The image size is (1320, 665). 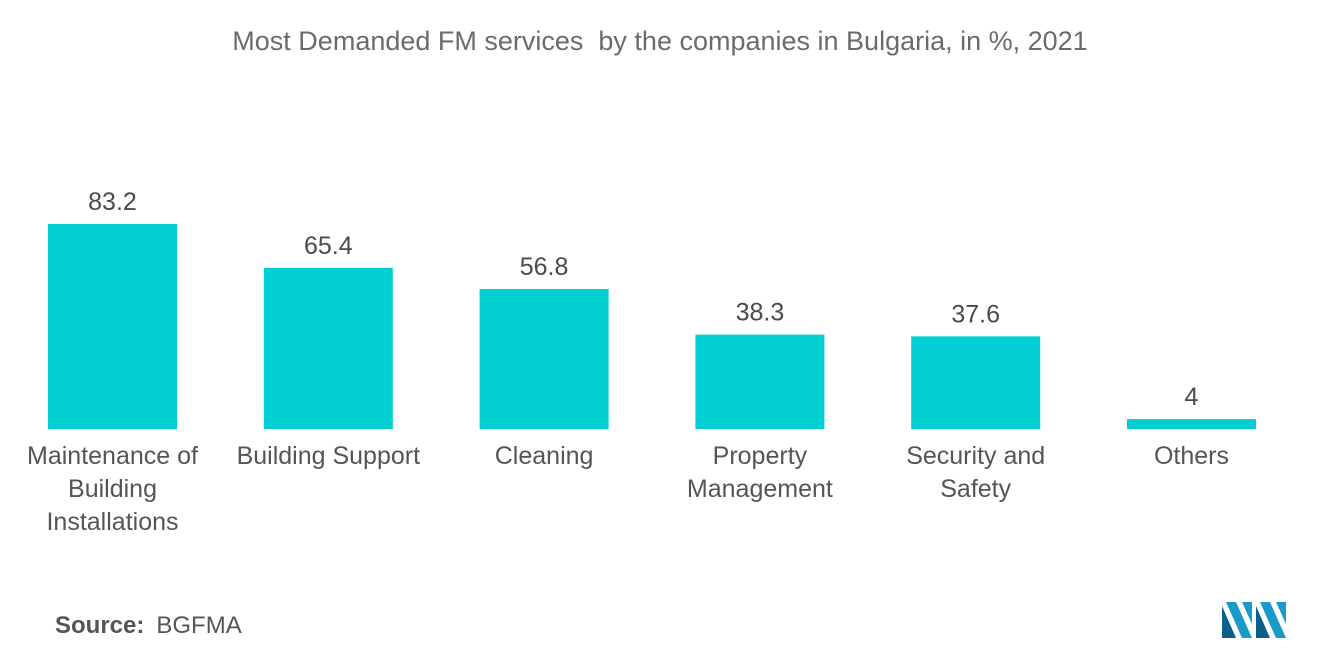 What do you see at coordinates (199, 625) in the screenshot?
I see `source-value: BGFMA` at bounding box center [199, 625].